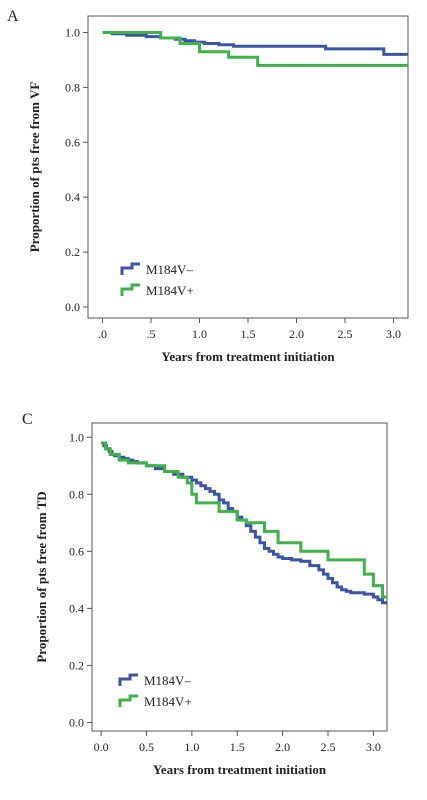 Image resolution: width=427 pixels, height=800 pixels. Describe the element at coordinates (13, 16) in the screenshot. I see `panel-label-a: A` at that location.